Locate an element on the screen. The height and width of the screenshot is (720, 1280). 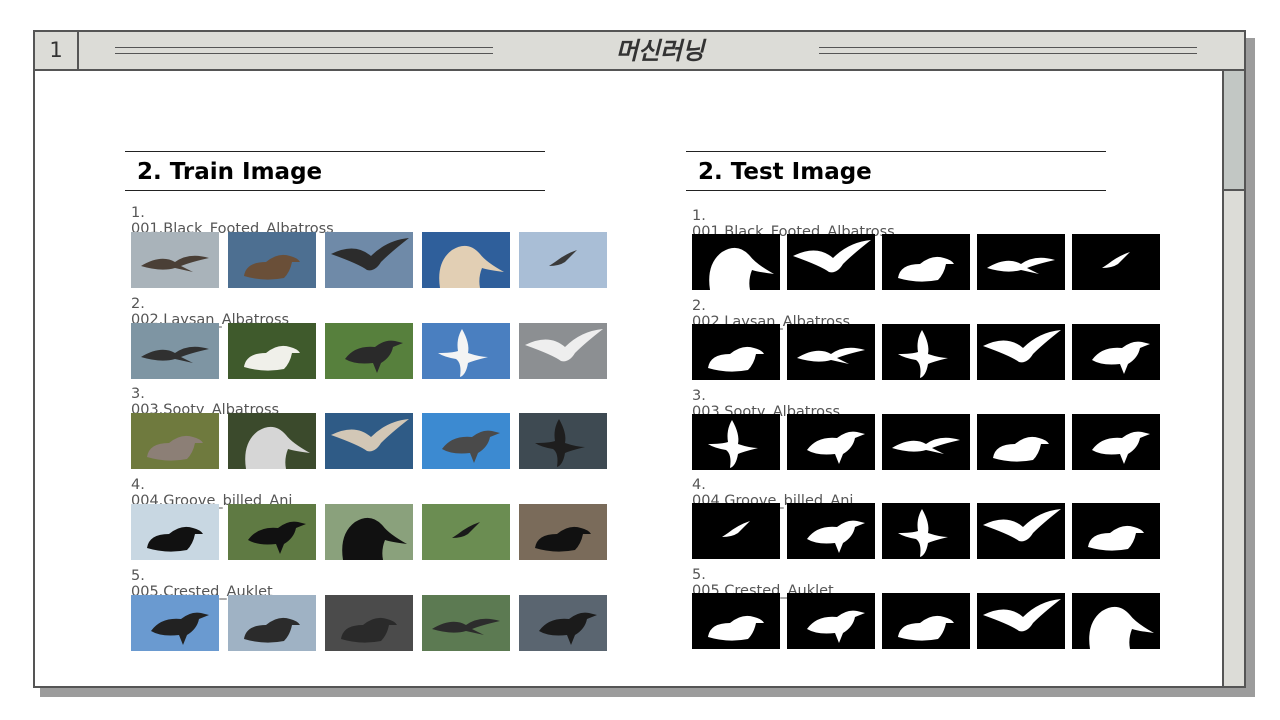
page-number: 1 is located at coordinates (57, 50).